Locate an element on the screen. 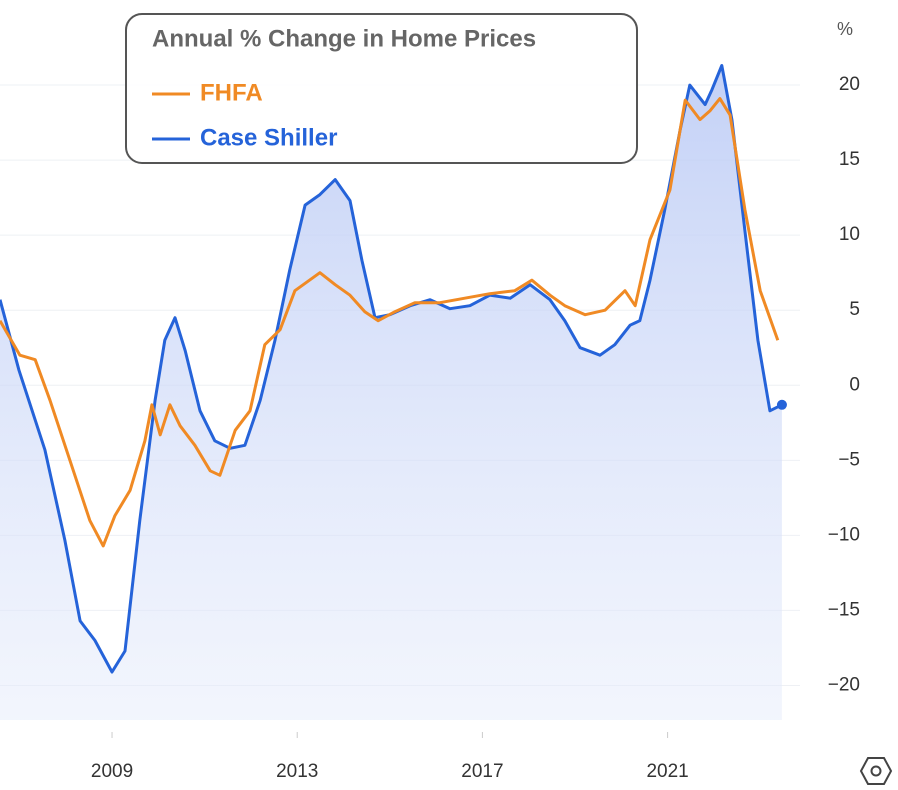  x-tick-label: 2017 is located at coordinates (482, 771).